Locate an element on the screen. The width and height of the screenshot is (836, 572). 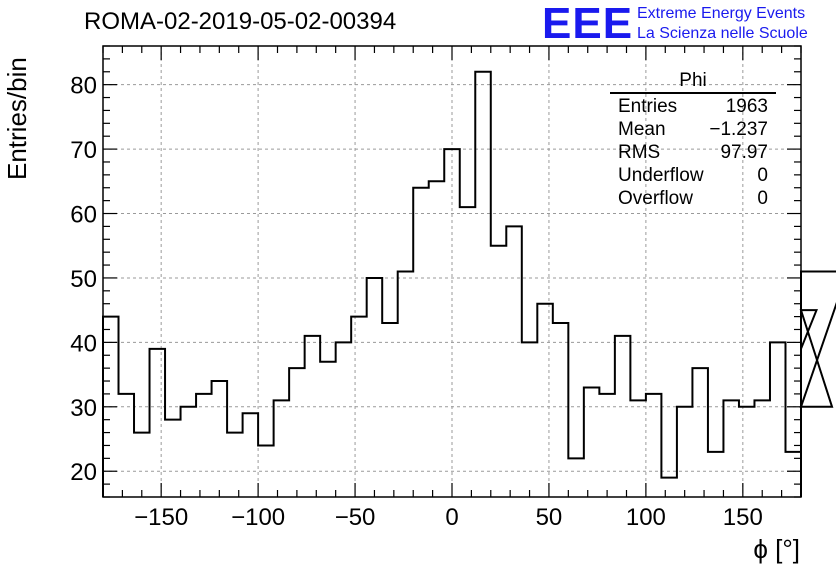
stats-label: Underflow is located at coordinates (661, 175).